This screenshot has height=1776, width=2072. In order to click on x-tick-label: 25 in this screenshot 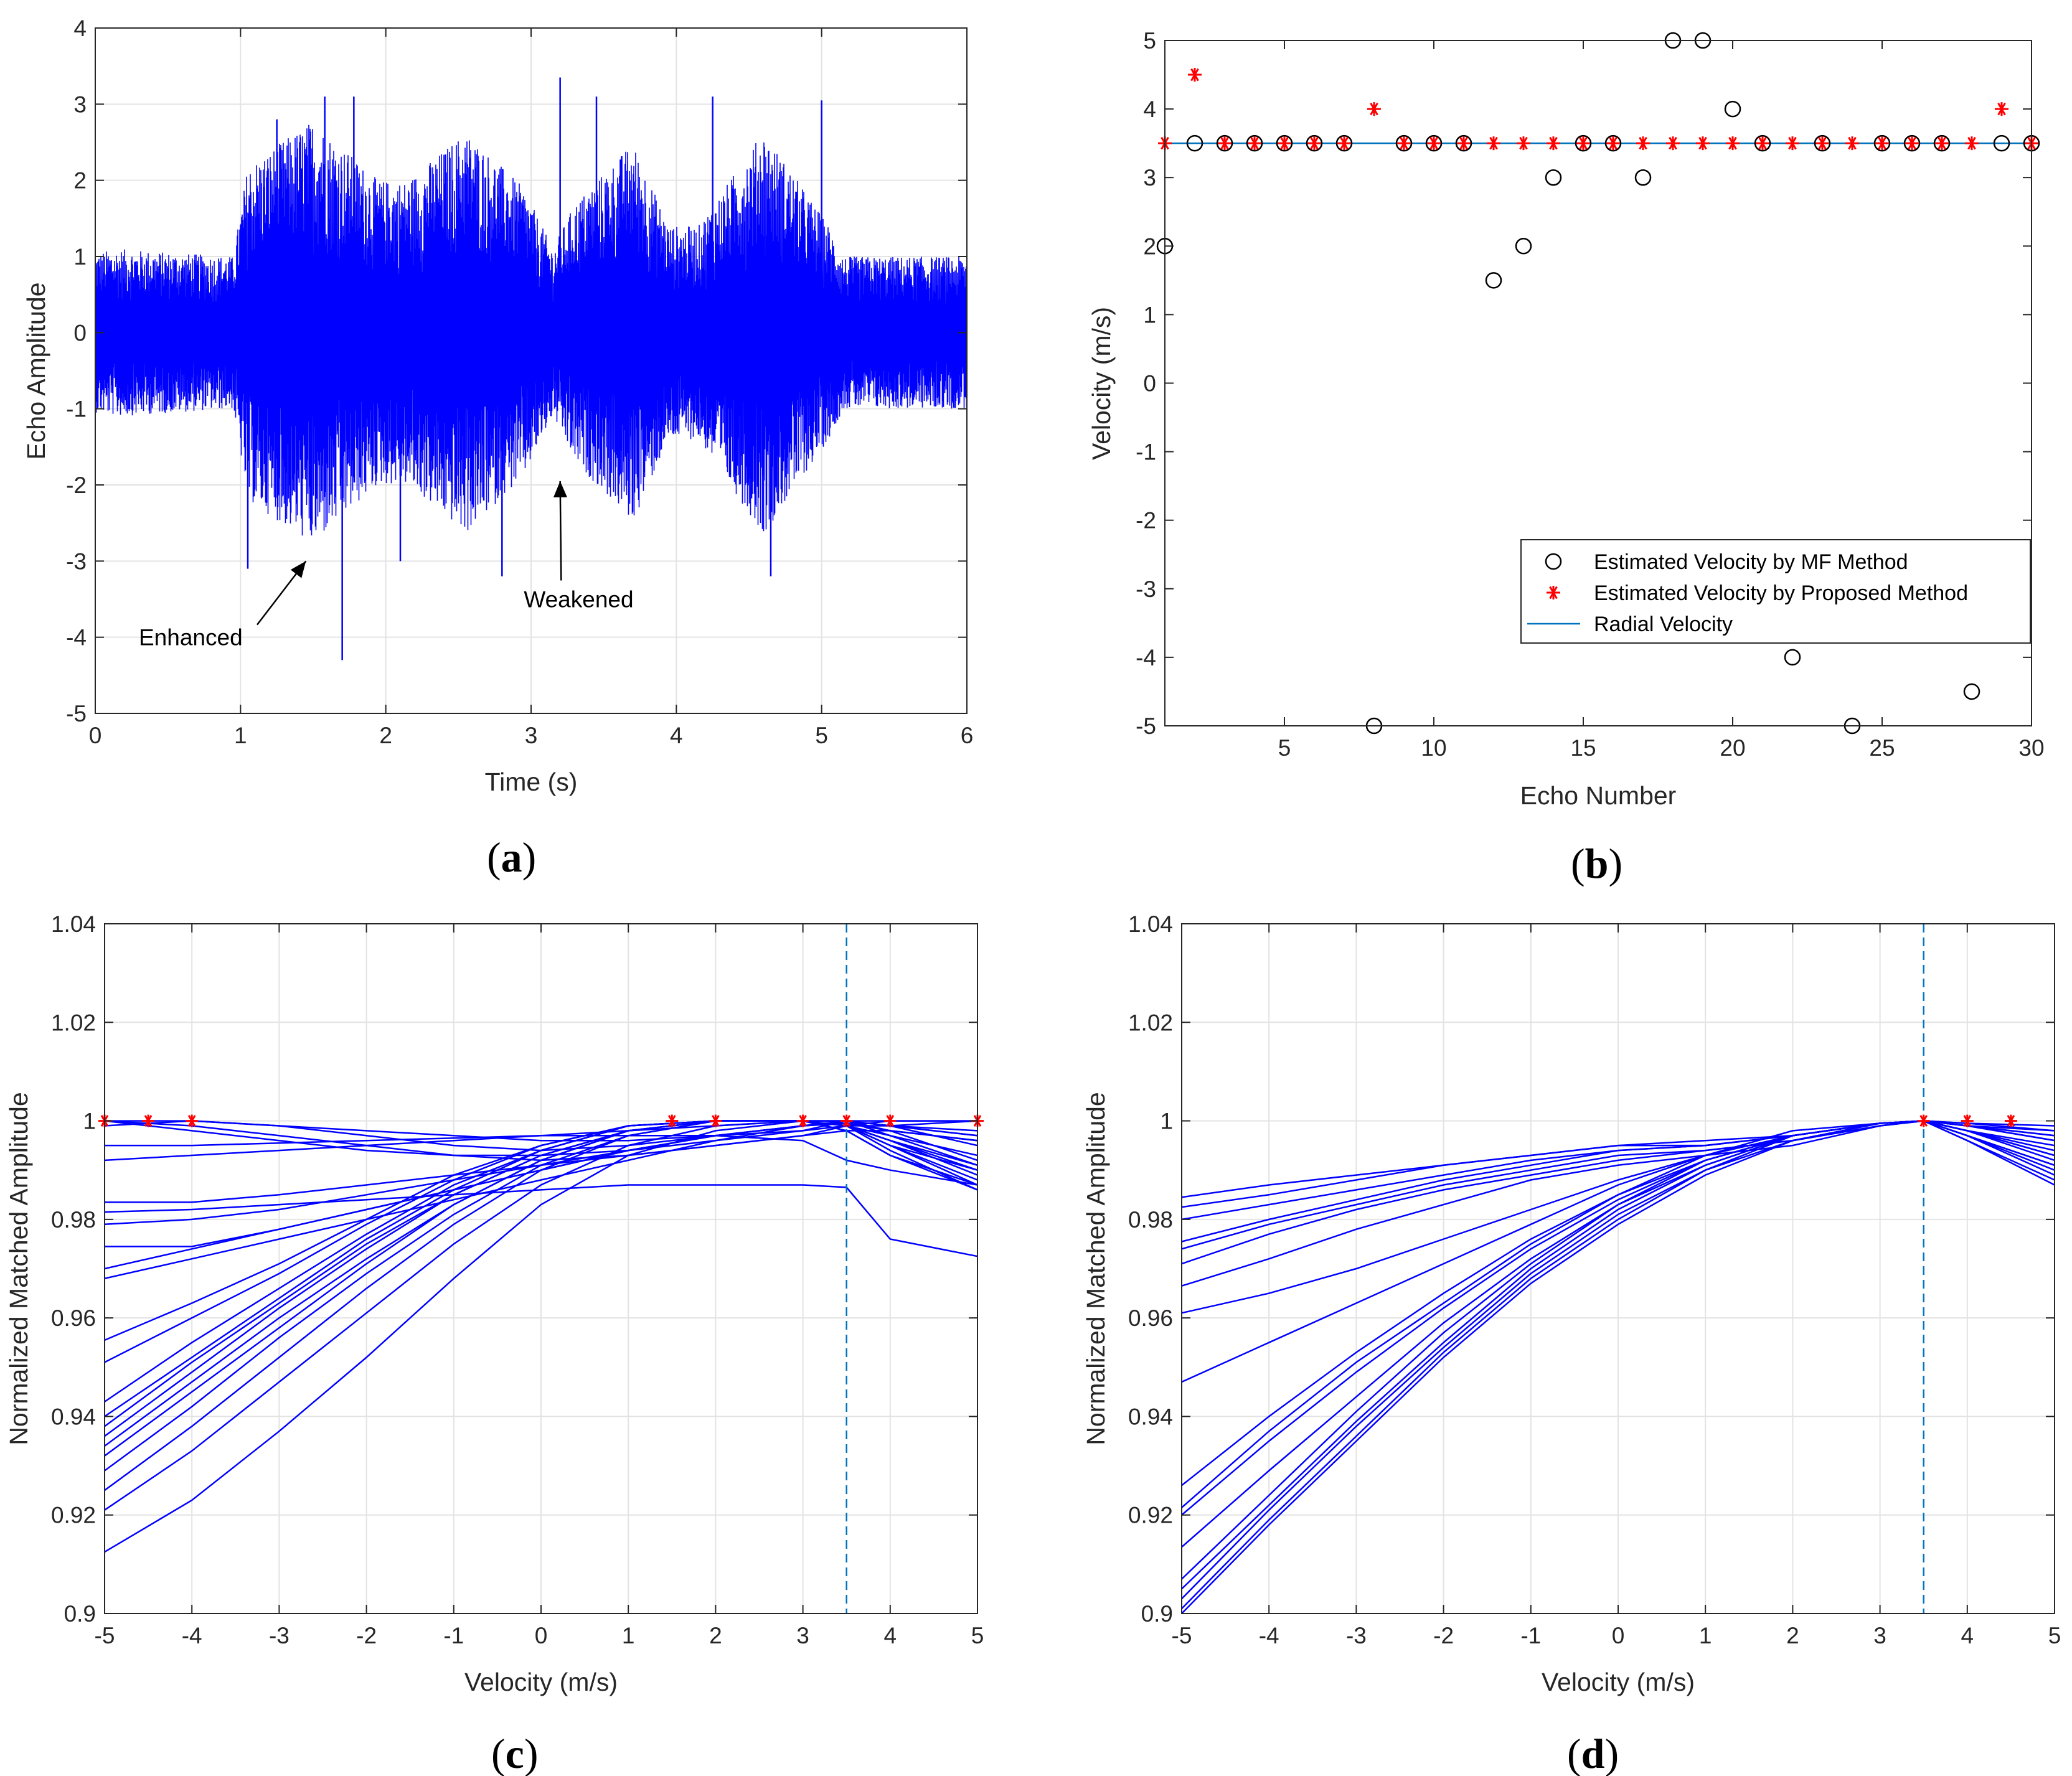, I will do `click(1882, 748)`.